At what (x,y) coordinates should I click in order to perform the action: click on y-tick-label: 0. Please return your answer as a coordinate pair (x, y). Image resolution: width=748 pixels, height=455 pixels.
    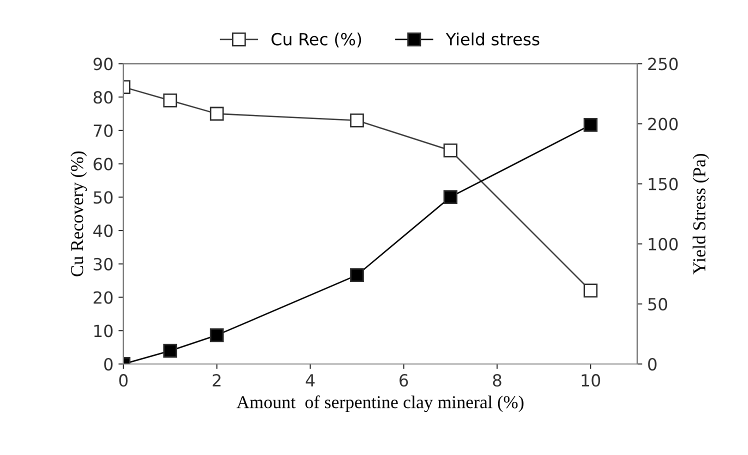
    Looking at the image, I should click on (108, 364).